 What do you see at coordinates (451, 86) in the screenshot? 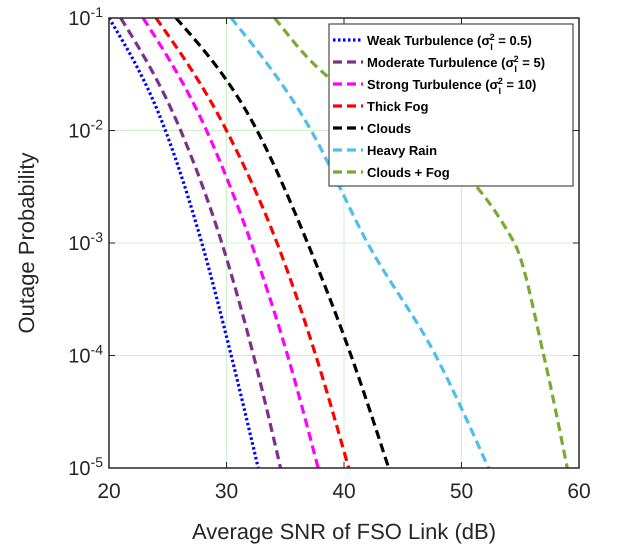
I see `legend-label: Strong Turbulence (σ$_{I}$$^{2}$ = 10)` at bounding box center [451, 86].